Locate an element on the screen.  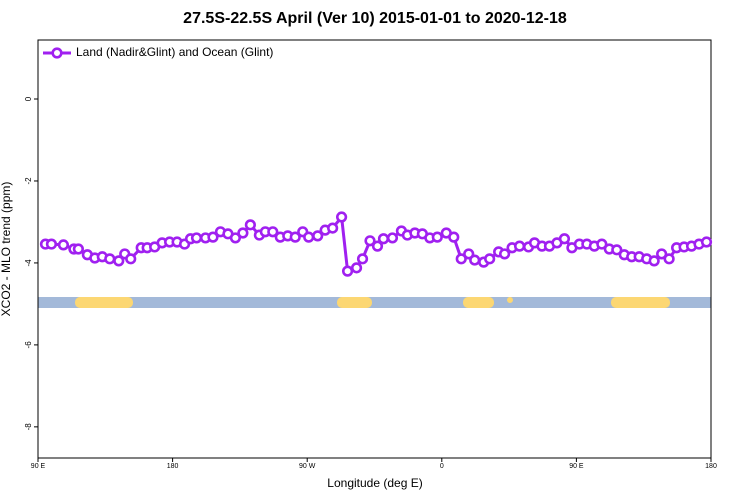
y-tick-label: -8 is located at coordinates (28, 427).